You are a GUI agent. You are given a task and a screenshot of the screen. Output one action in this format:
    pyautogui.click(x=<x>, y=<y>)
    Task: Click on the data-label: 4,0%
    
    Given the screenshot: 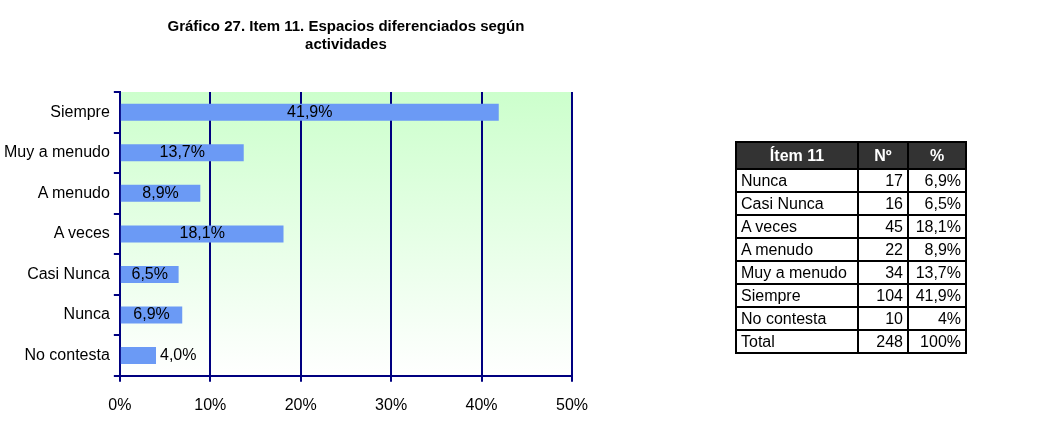 What is the action you would take?
    pyautogui.click(x=178, y=354)
    